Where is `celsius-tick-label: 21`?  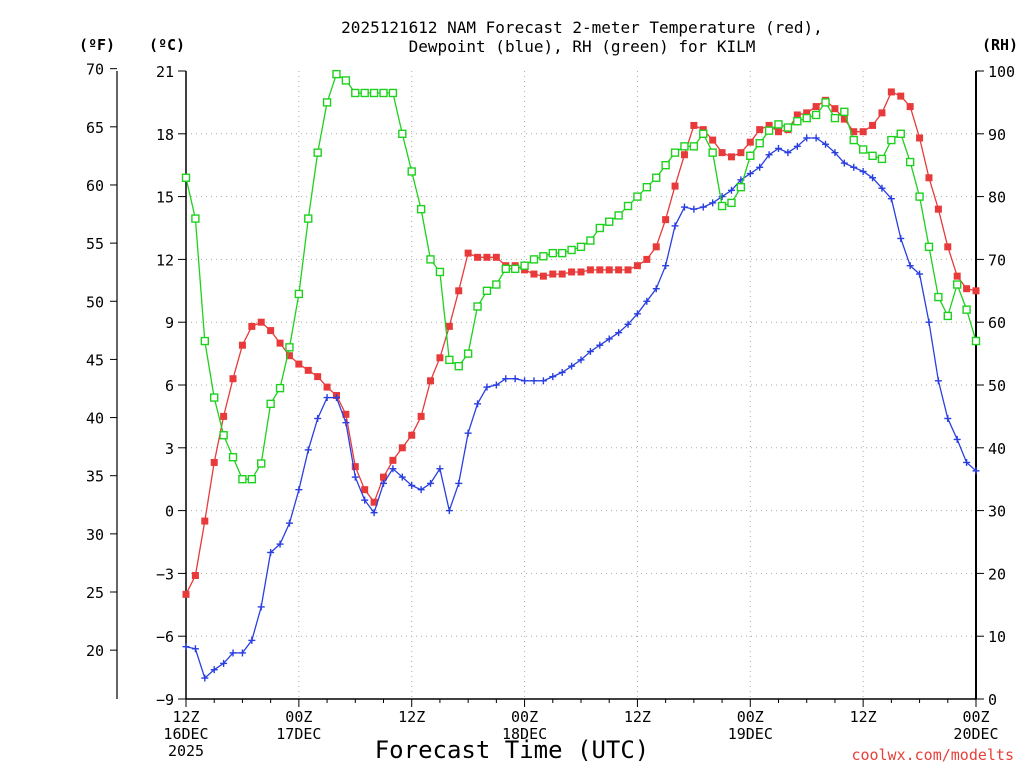
celsius-tick-label: 21 is located at coordinates (165, 72).